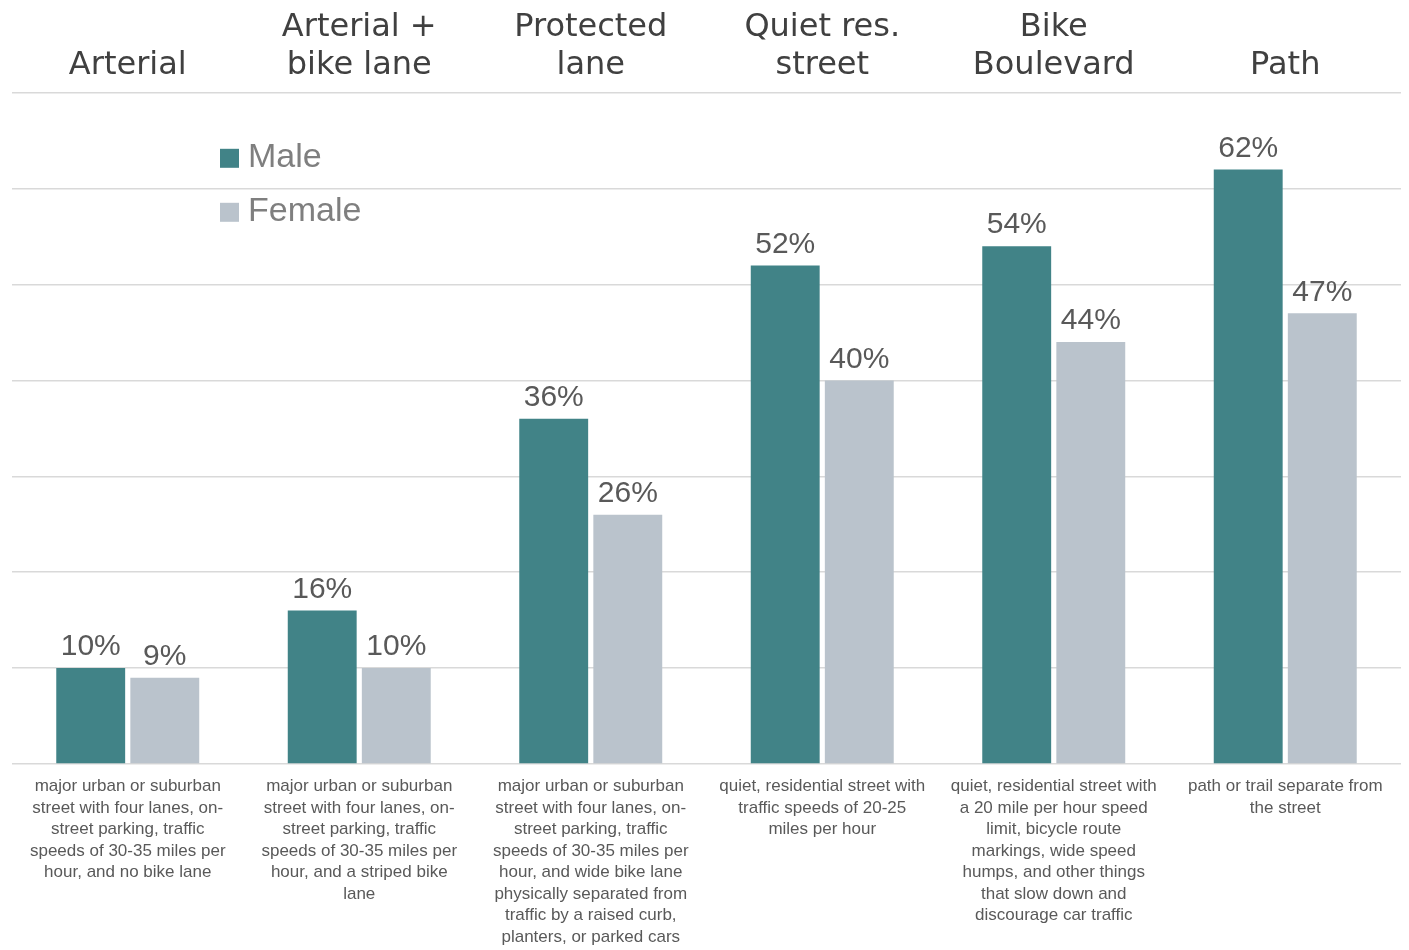 This screenshot has width=1409, height=950. I want to click on data-label: 54%, so click(1016, 223).